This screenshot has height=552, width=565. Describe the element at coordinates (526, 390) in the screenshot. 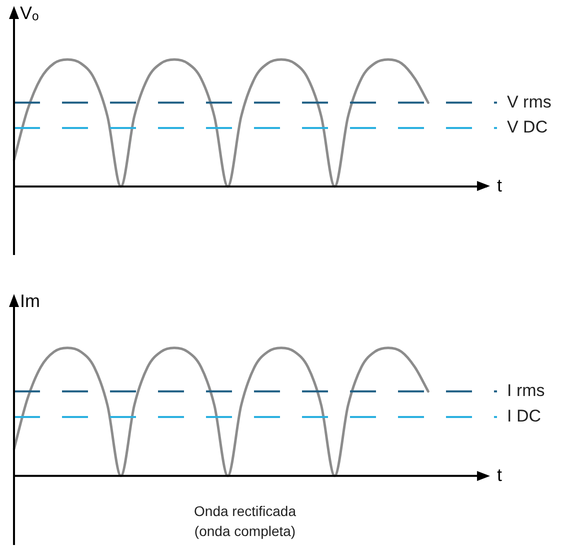

I see `ref-line-label: I rms` at that location.